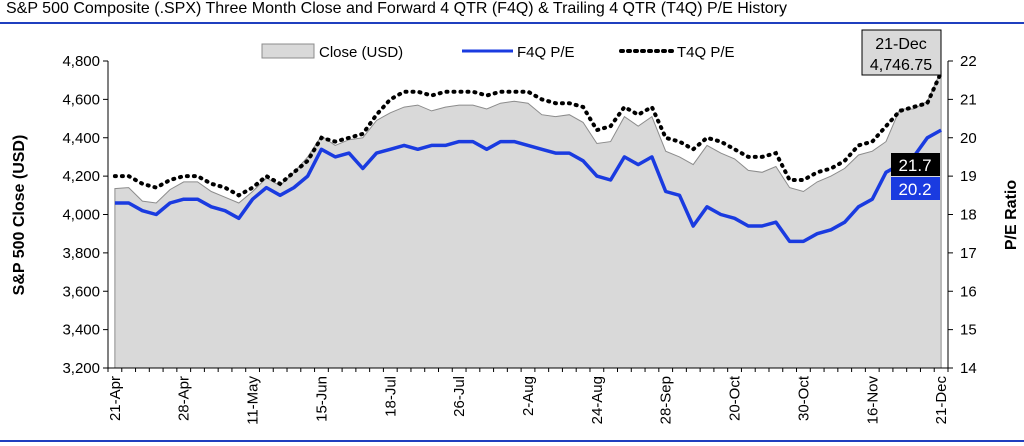 Image resolution: width=1024 pixels, height=446 pixels. I want to click on callout-t4q-value: 21.7, so click(914, 165).